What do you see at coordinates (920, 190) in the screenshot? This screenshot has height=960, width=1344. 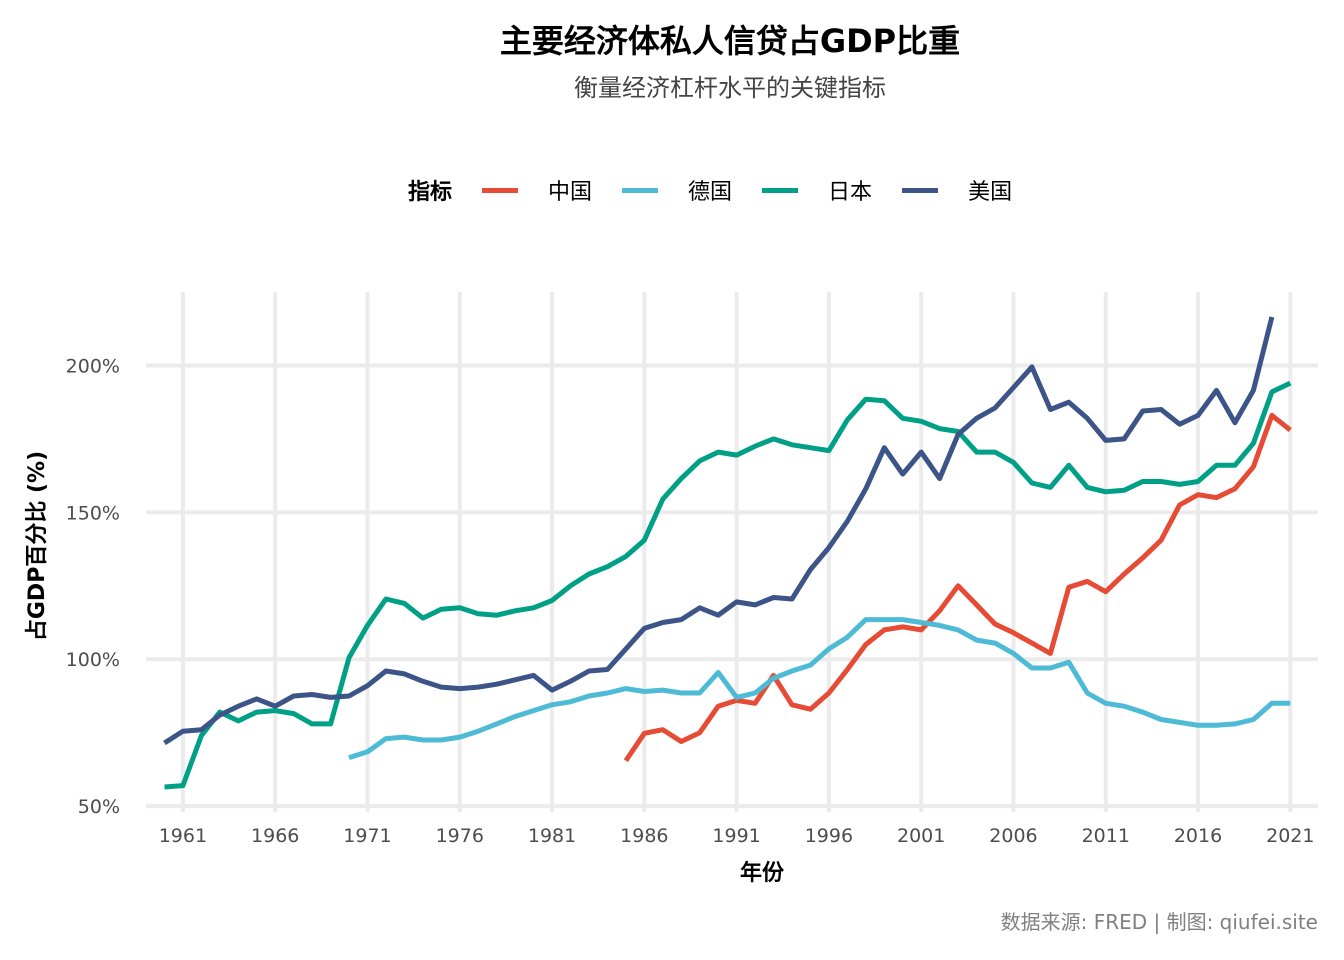 I see `legend-swatch-usa` at bounding box center [920, 190].